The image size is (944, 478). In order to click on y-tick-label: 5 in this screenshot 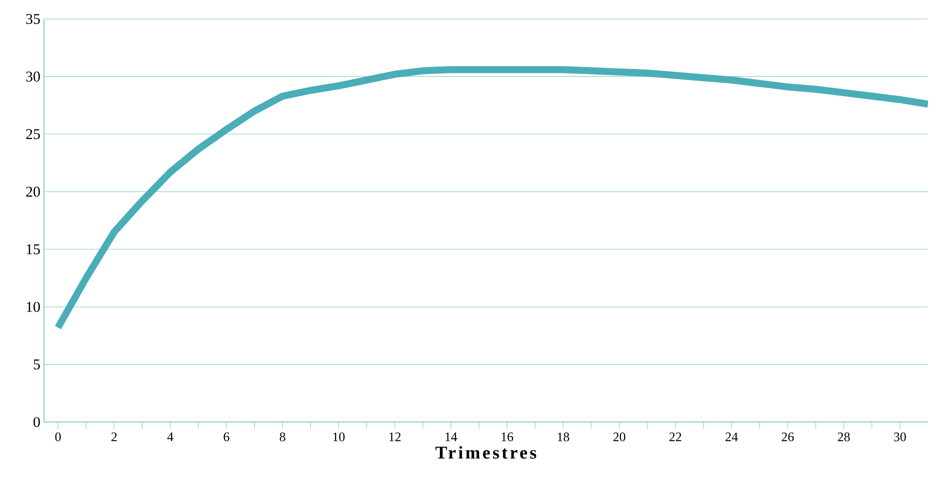, I will do `click(37, 364)`.